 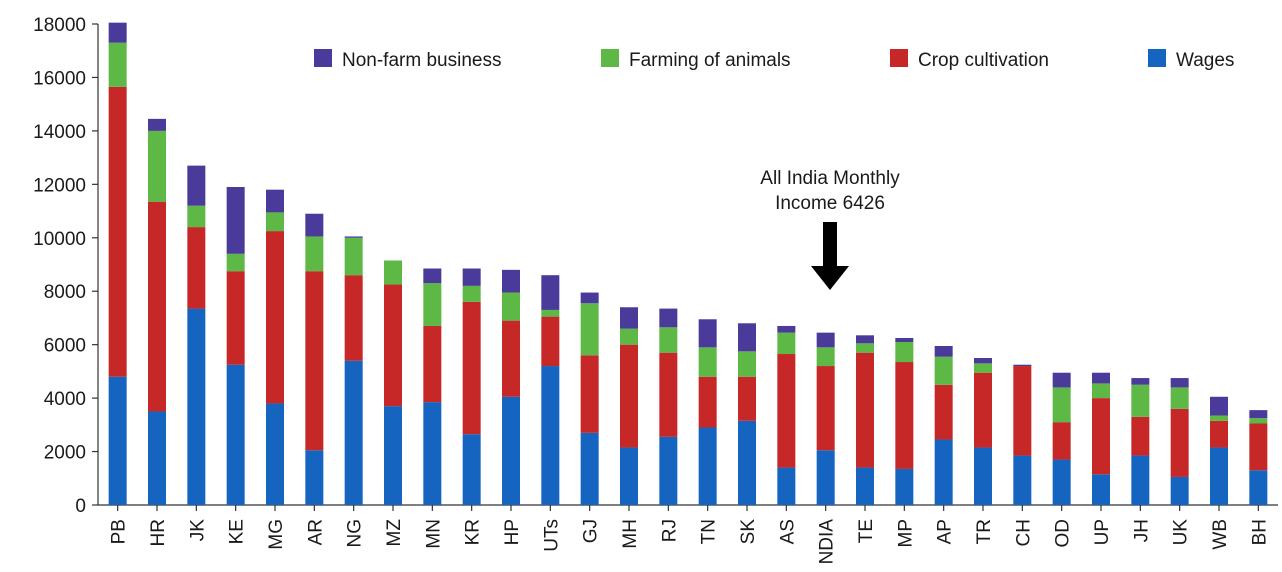 What do you see at coordinates (904, 339) in the screenshot?
I see `bar-segment-non-farm-business-mp` at bounding box center [904, 339].